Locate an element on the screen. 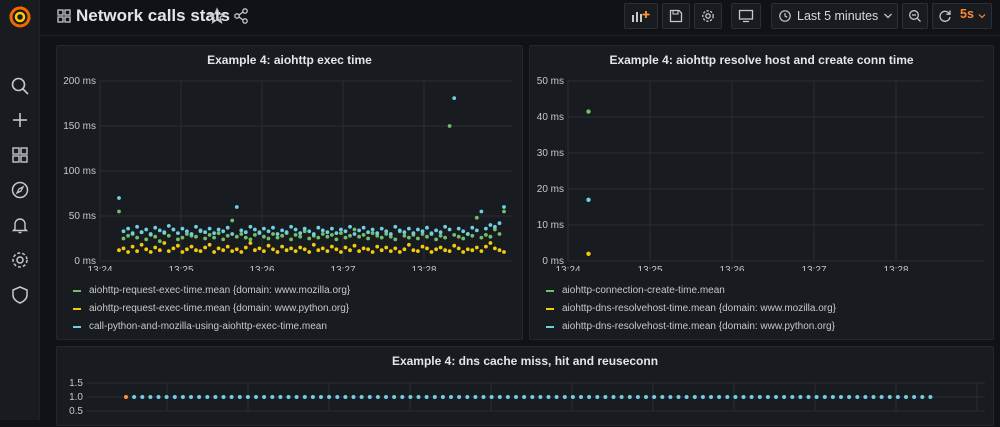 The width and height of the screenshot is (1000, 427). y-tick-label: 50 ms is located at coordinates (82, 216).